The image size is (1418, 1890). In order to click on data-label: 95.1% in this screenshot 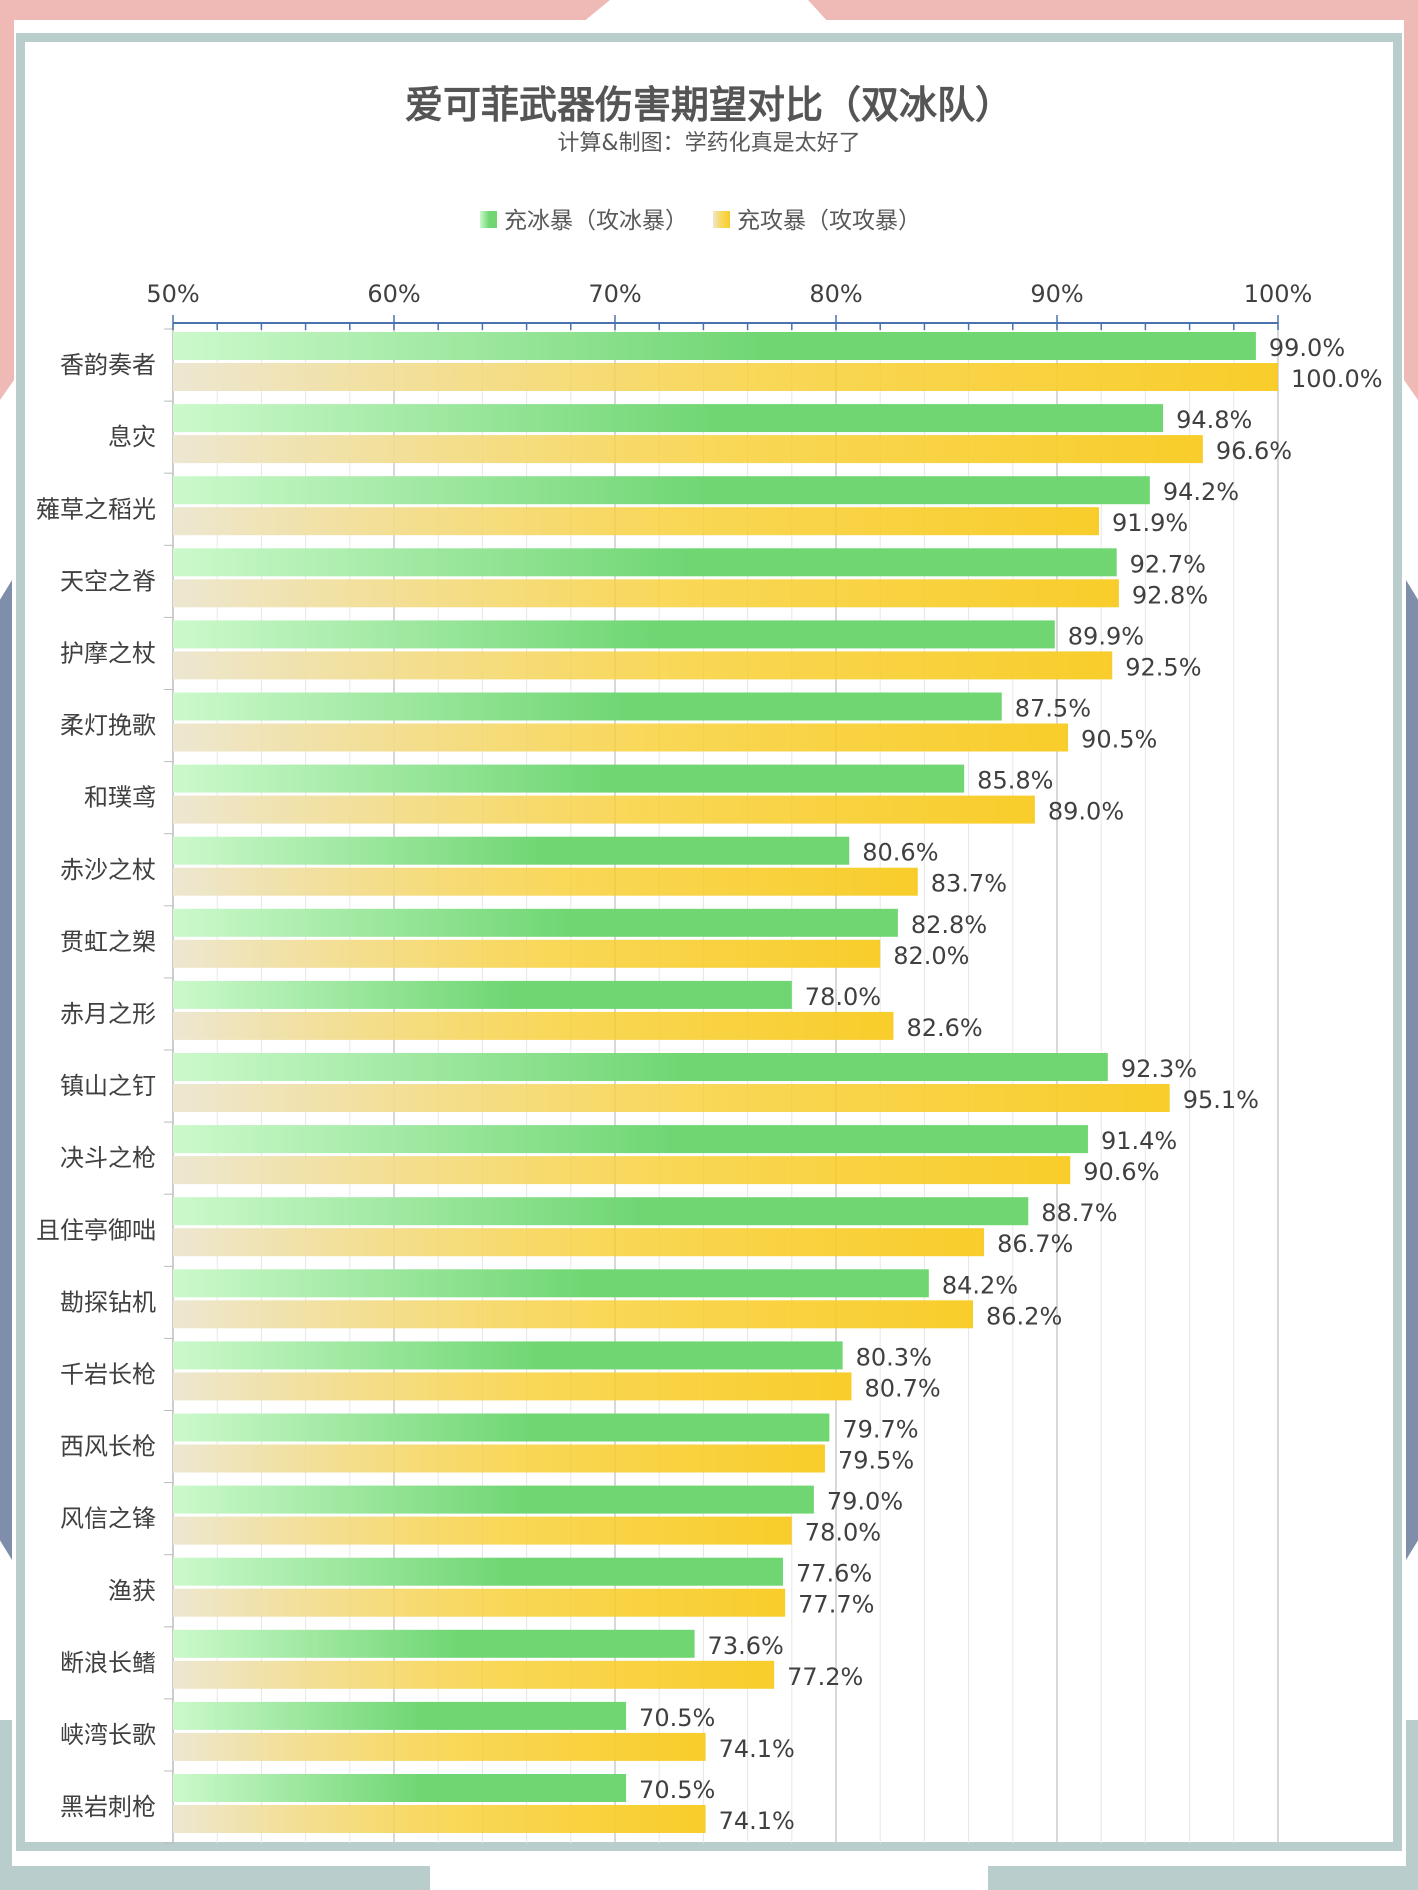, I will do `click(1221, 1100)`.